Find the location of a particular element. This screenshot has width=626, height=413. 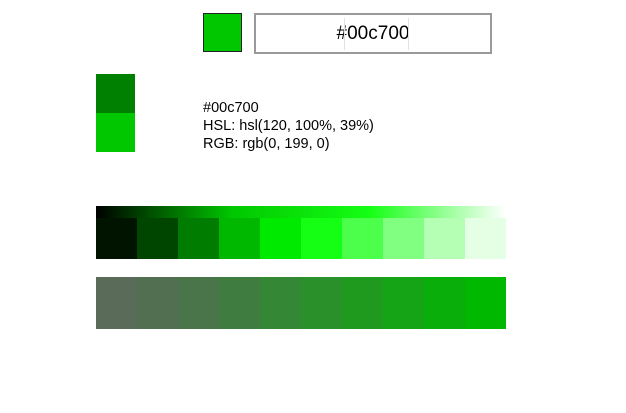

lightness-swatches is located at coordinates (301, 238).